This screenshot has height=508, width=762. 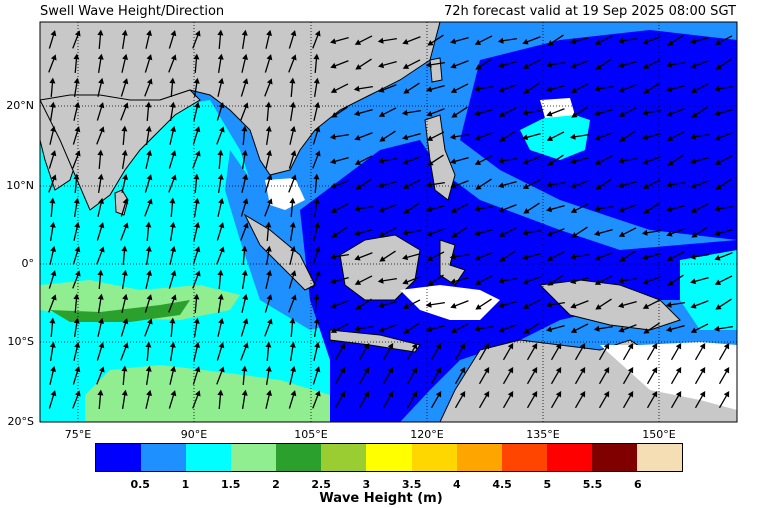 I want to click on map-title: Swell Wave Height/Direction, so click(x=132, y=11).